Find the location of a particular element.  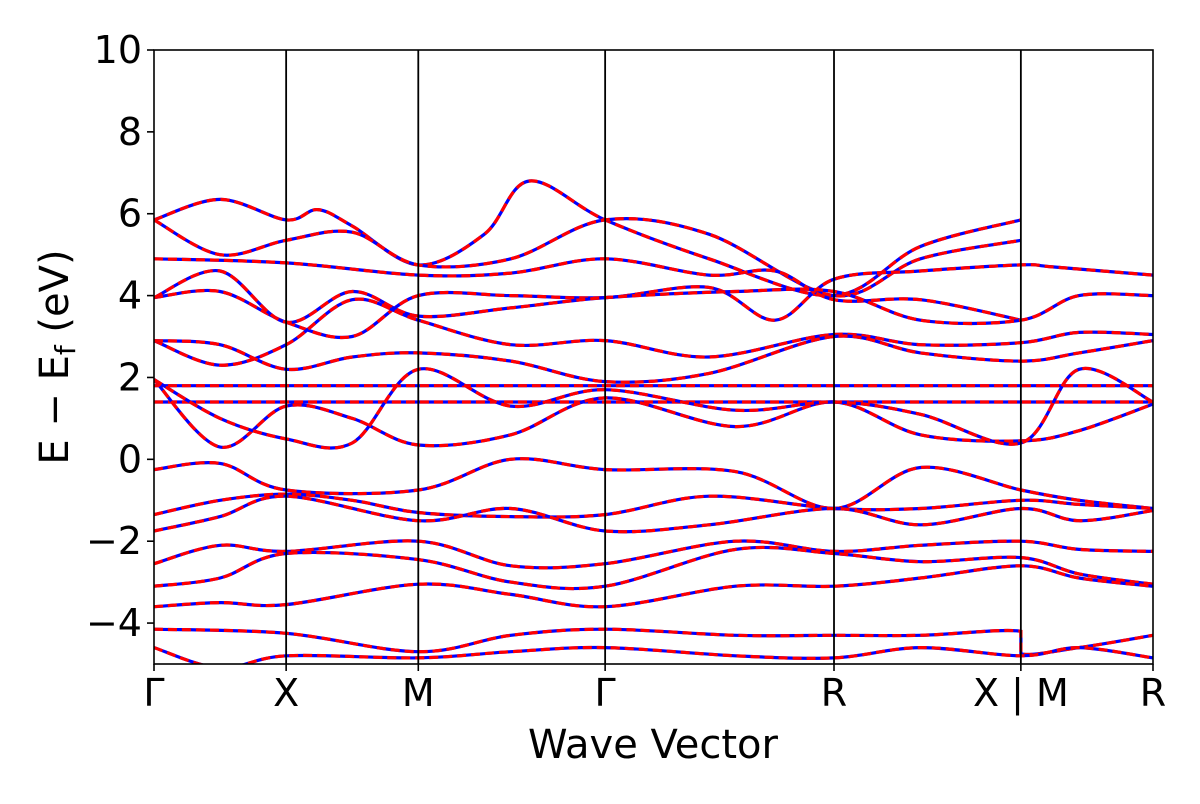

ytick-label: −2 is located at coordinates (114, 541).